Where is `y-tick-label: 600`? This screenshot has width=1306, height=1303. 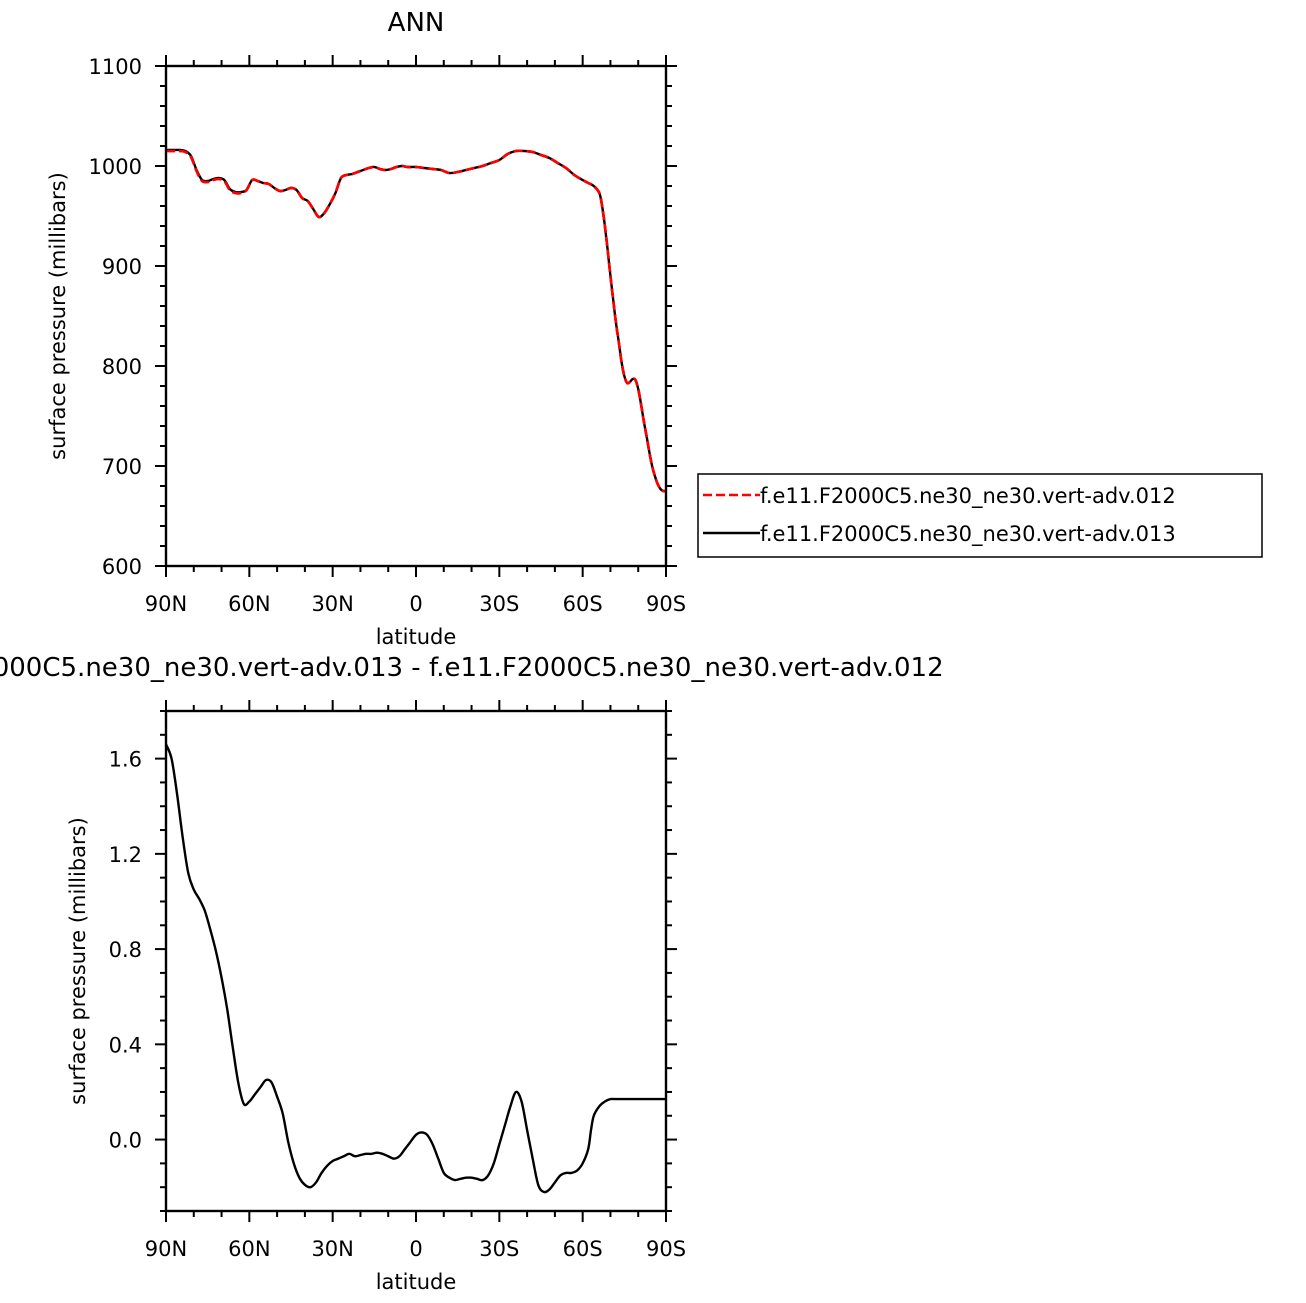
y-tick-label: 600 is located at coordinates (122, 567).